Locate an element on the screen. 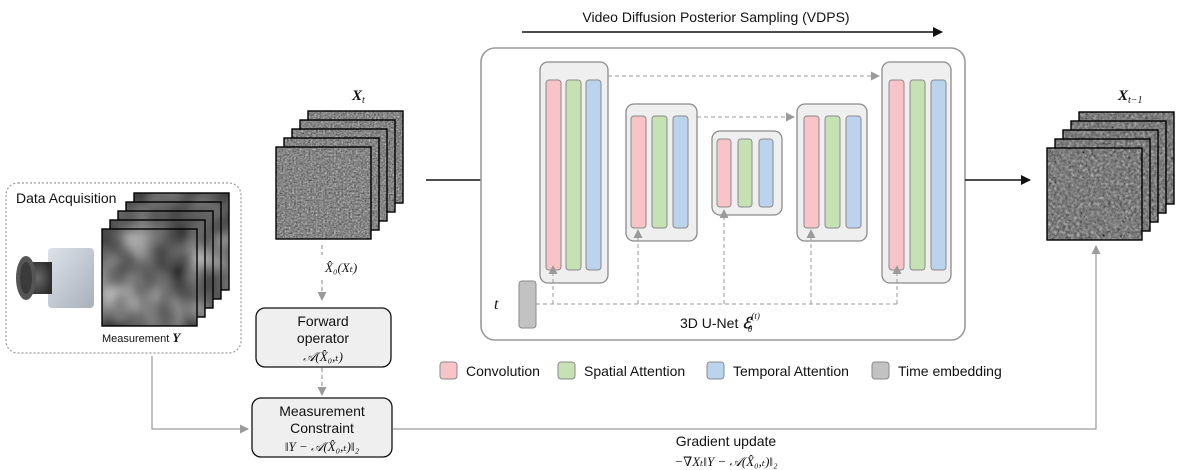 The image size is (1185, 470). output-frame-stack is located at coordinates (1110, 176).